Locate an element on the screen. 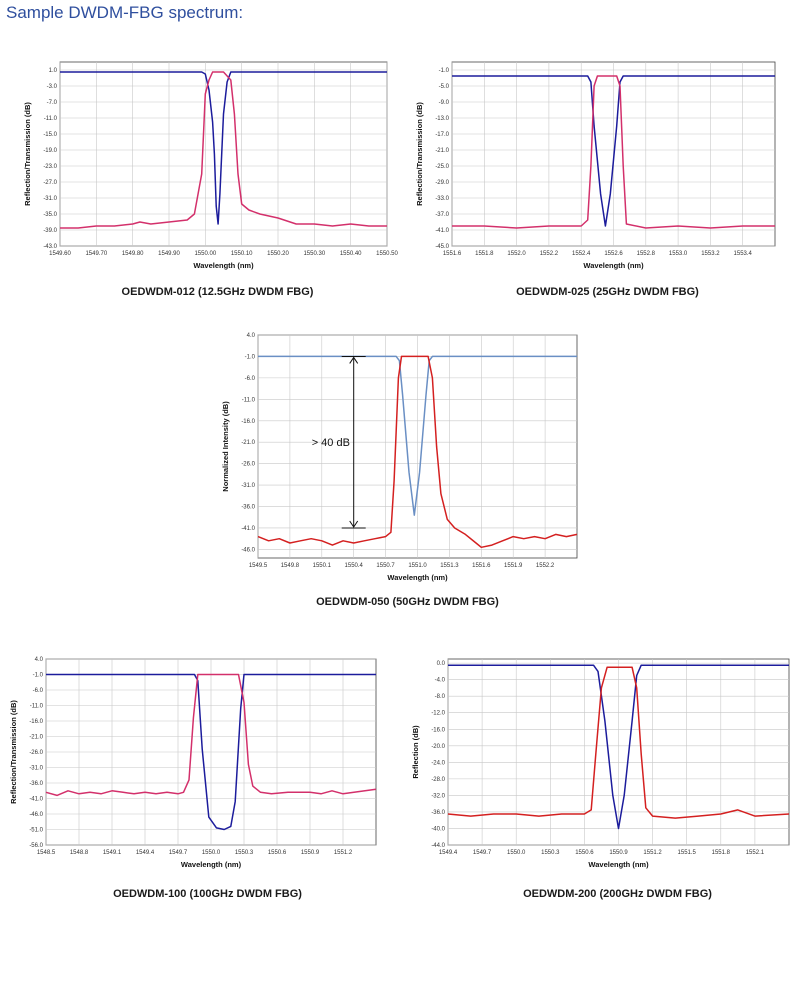 The height and width of the screenshot is (1000, 800). y-tick-label: -29.0 is located at coordinates (442, 183).